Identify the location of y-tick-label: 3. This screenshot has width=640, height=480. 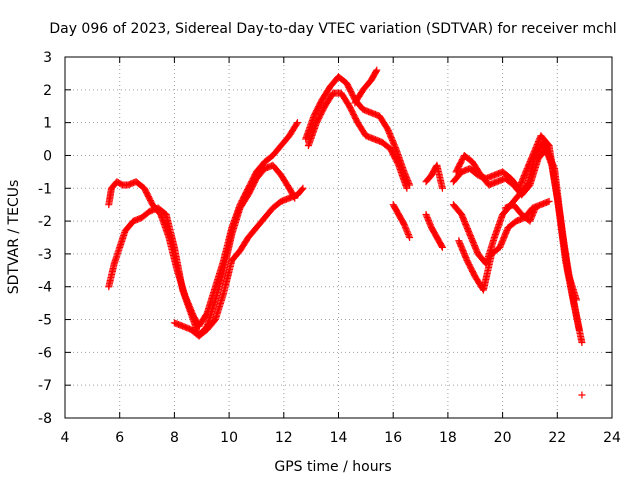
(47, 58).